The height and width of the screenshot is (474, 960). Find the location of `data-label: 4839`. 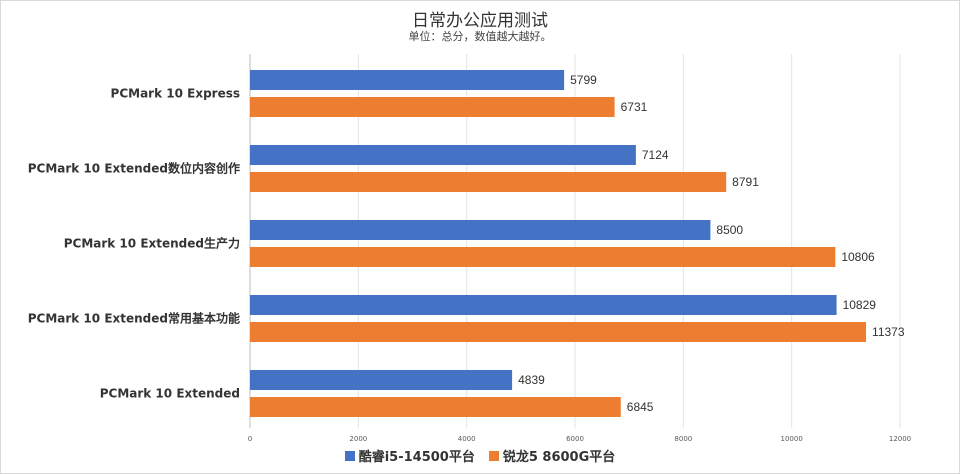

data-label: 4839 is located at coordinates (531, 380).